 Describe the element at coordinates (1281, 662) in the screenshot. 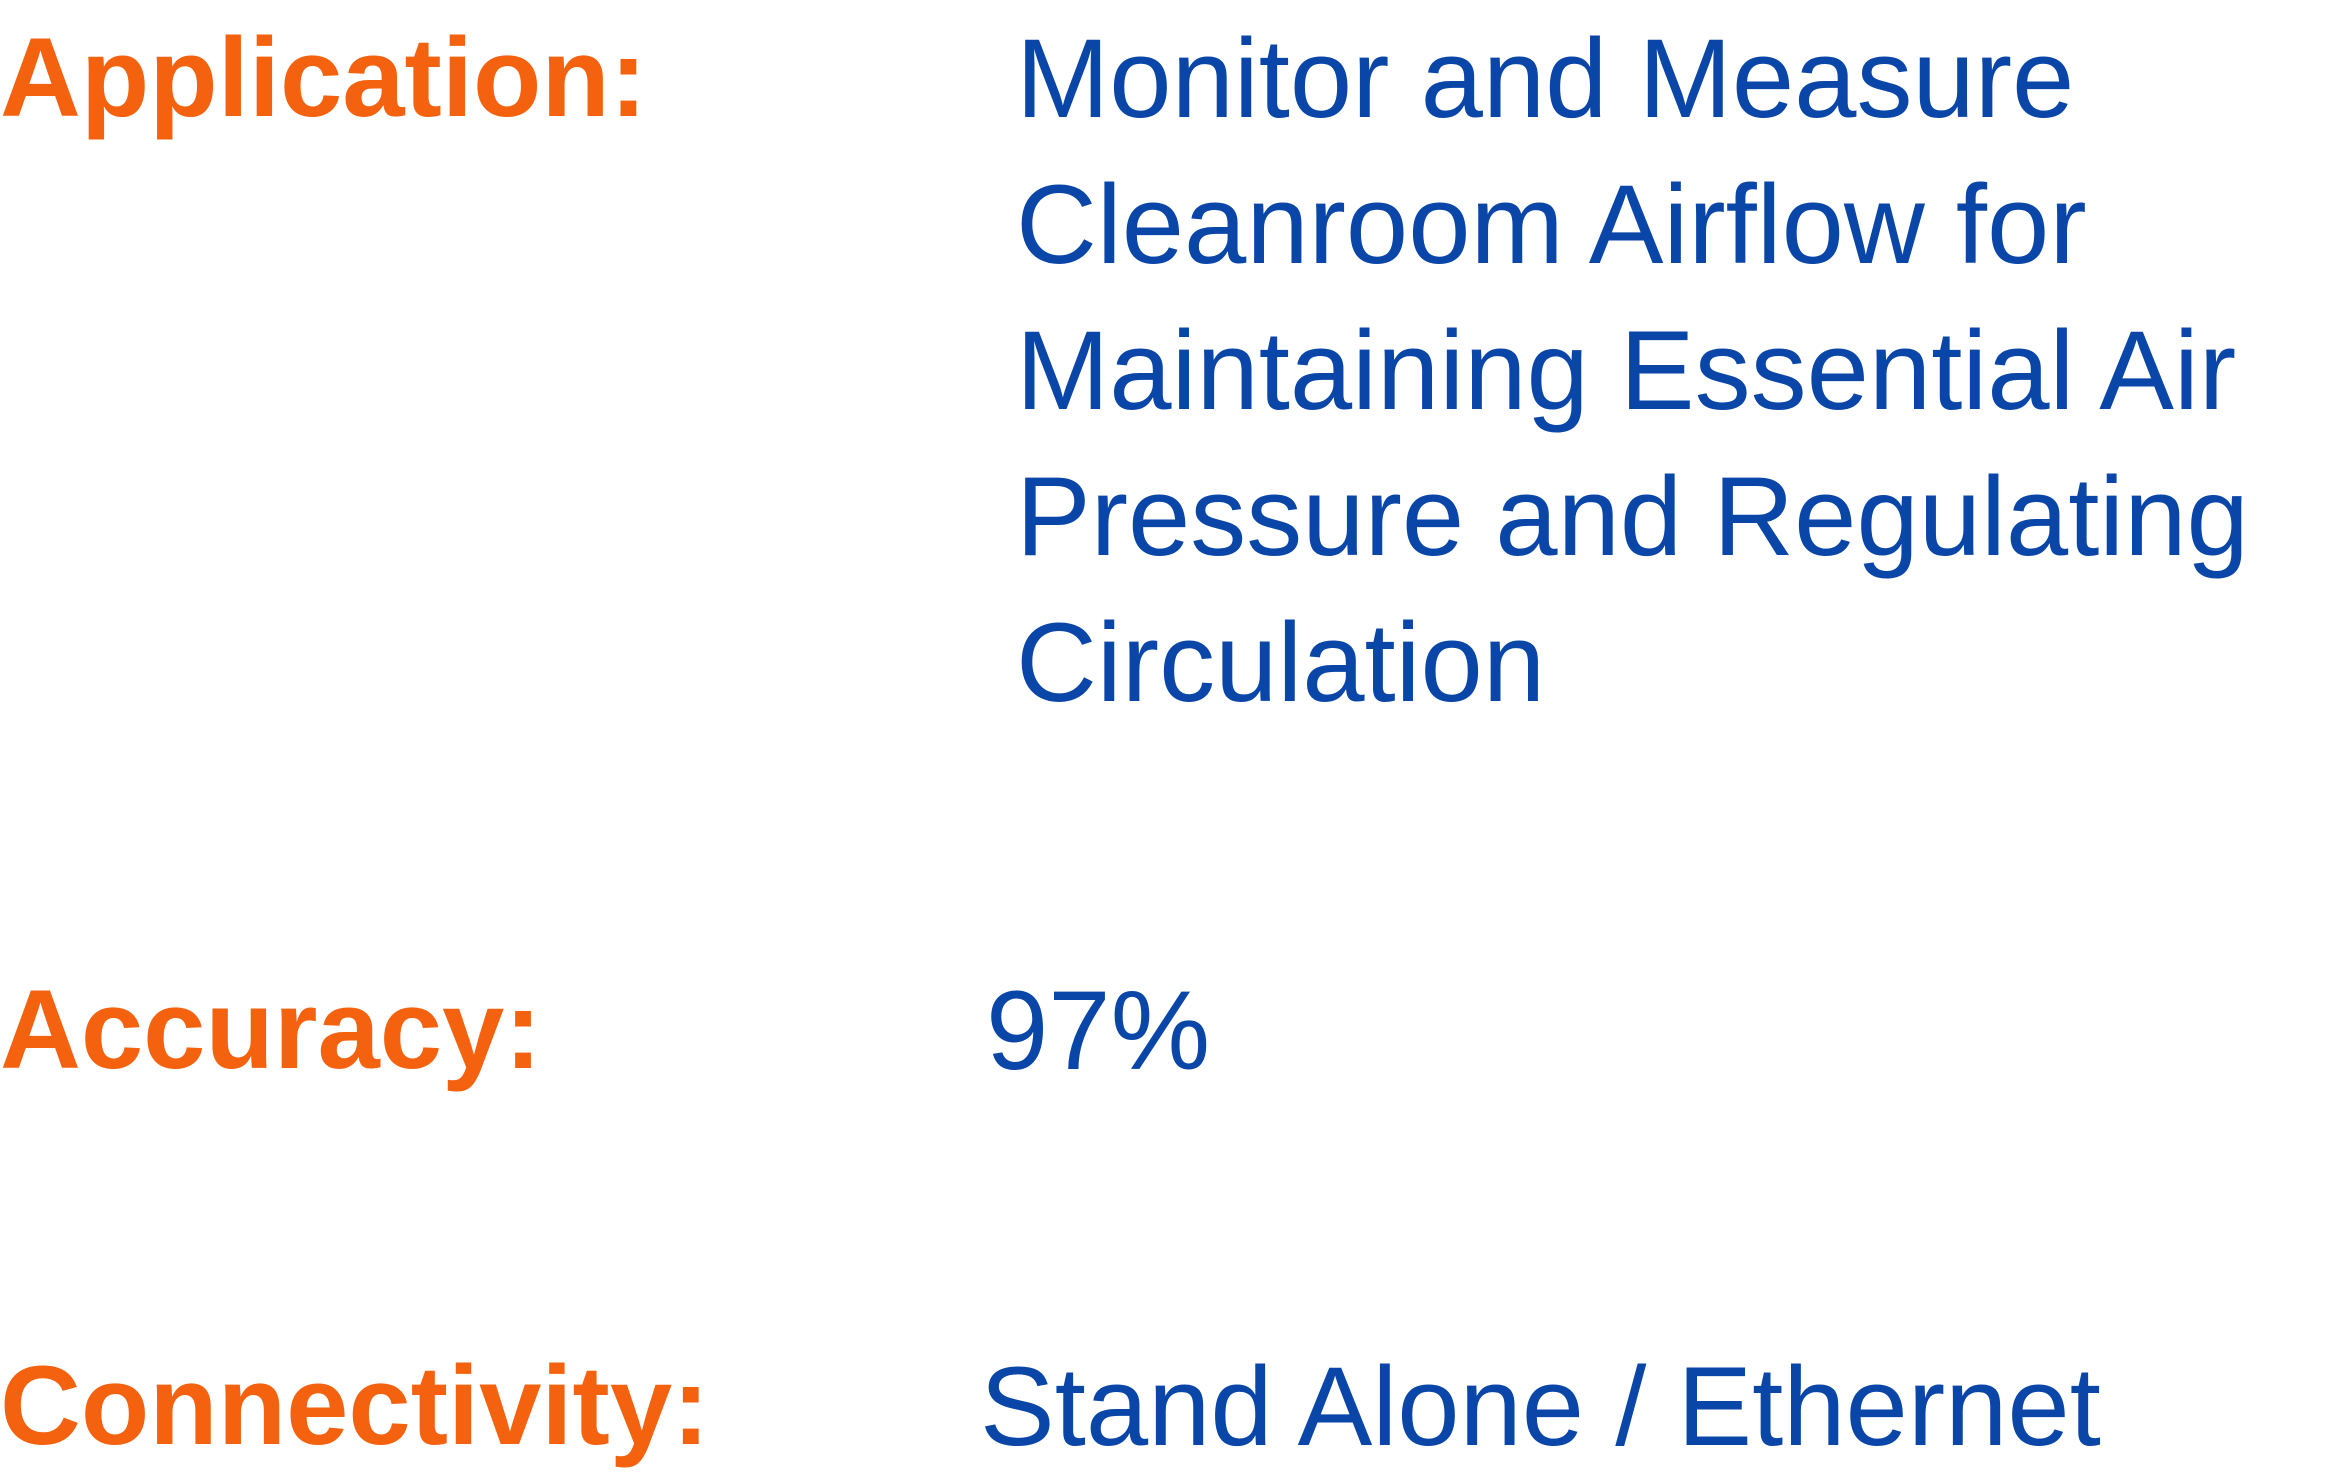

I see `application-value-line: Circulation` at that location.